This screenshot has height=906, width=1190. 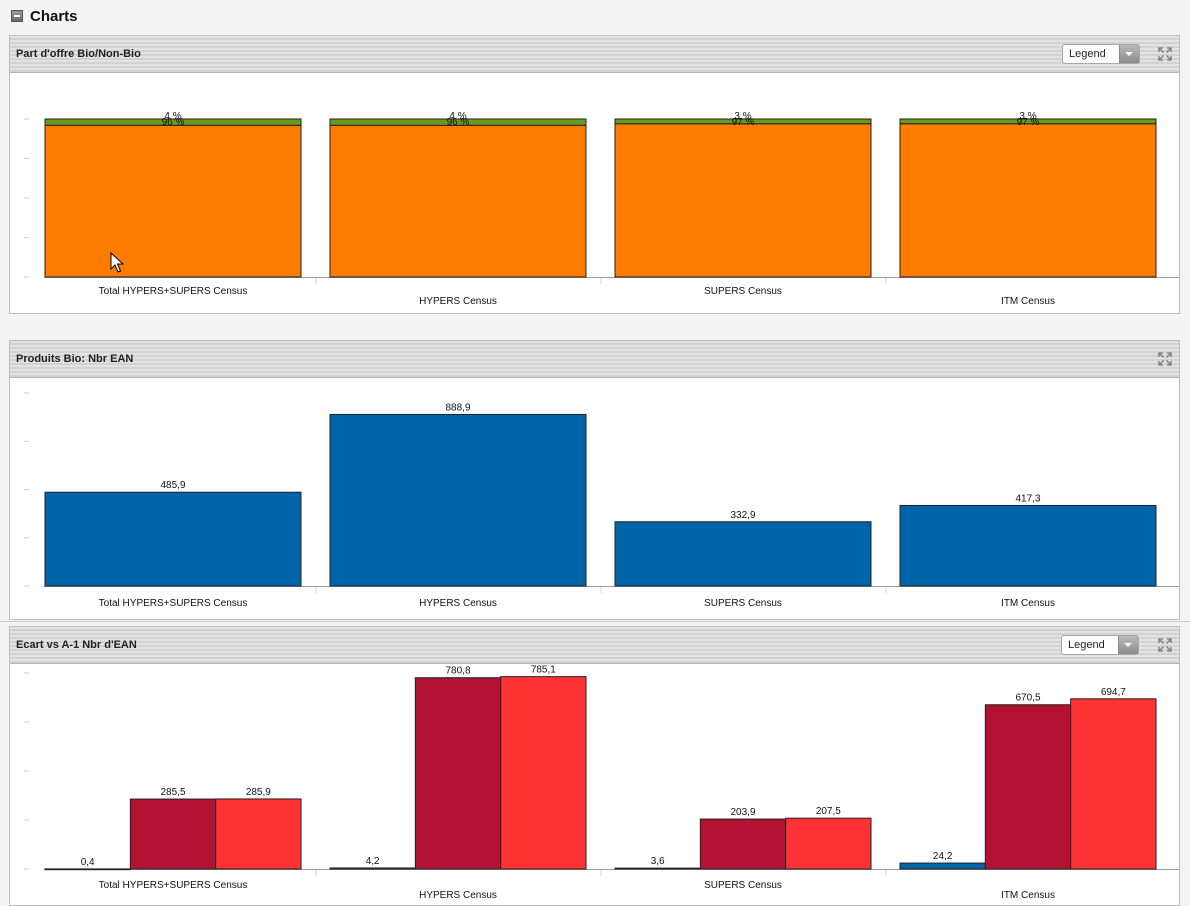 What do you see at coordinates (172, 792) in the screenshot?
I see `data-label: 285,5` at bounding box center [172, 792].